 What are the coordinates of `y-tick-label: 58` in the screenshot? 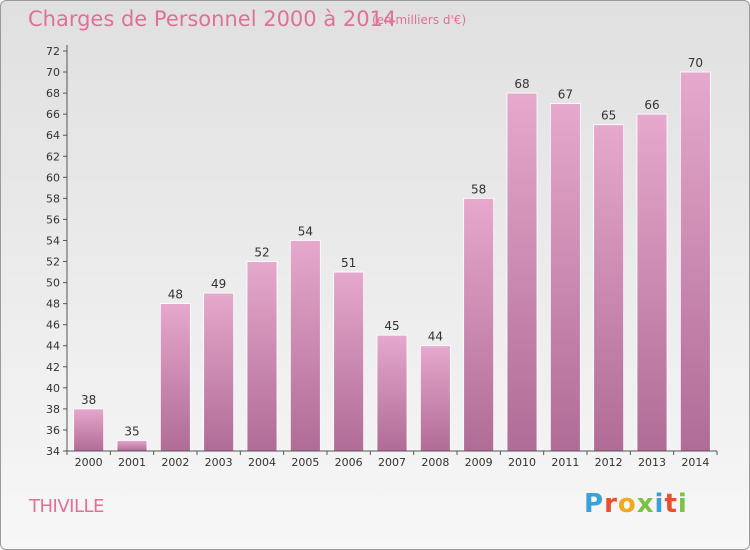 It's located at (53, 198).